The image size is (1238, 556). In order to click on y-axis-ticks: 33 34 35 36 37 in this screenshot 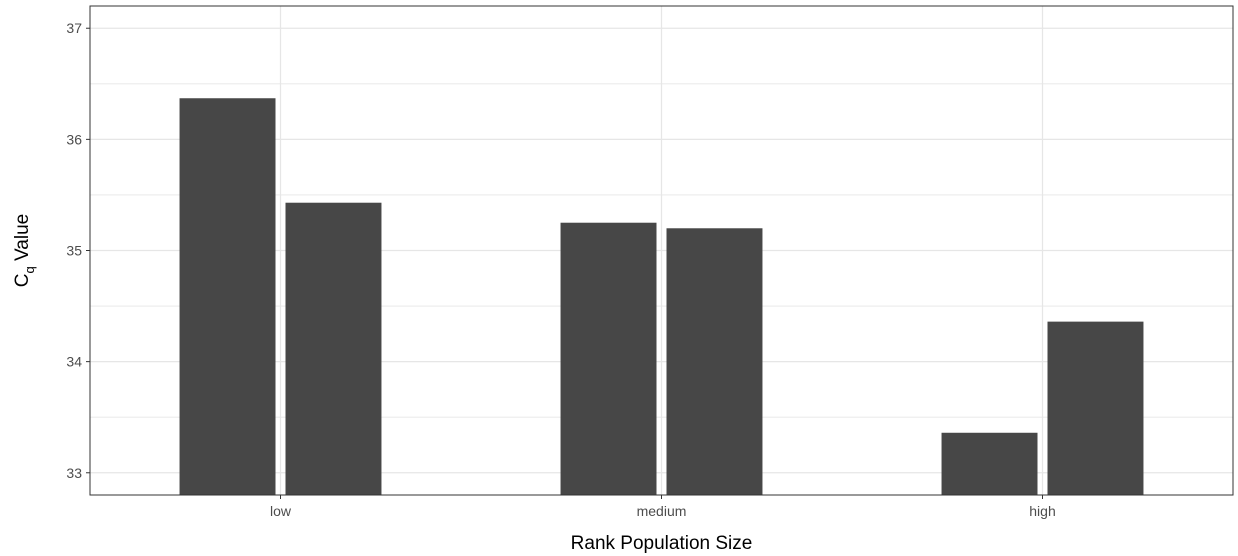, I will do `click(78, 250)`.